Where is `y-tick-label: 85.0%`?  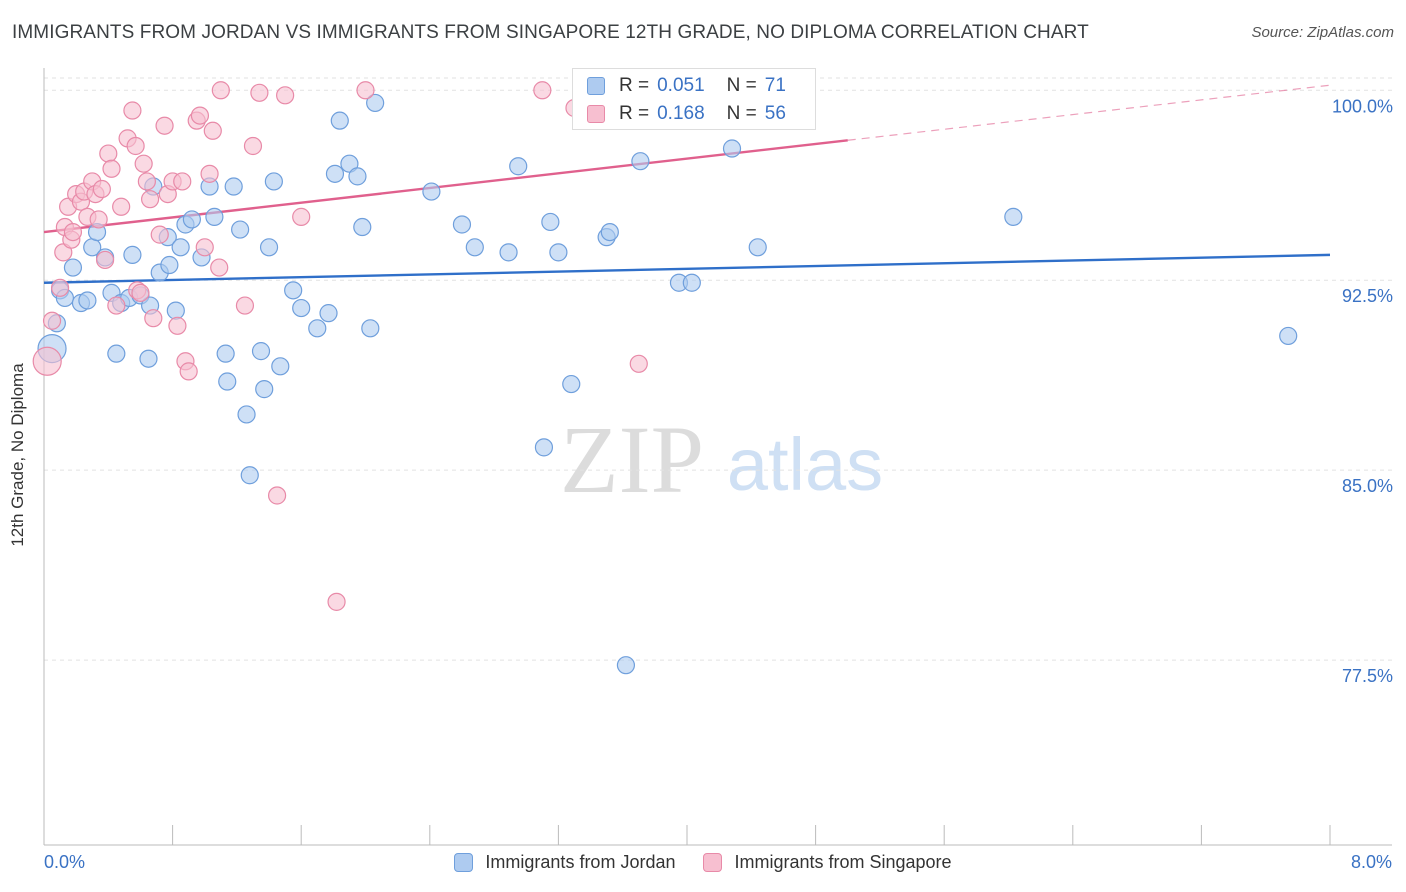 y-tick-label: 85.0% is located at coordinates (1367, 486).